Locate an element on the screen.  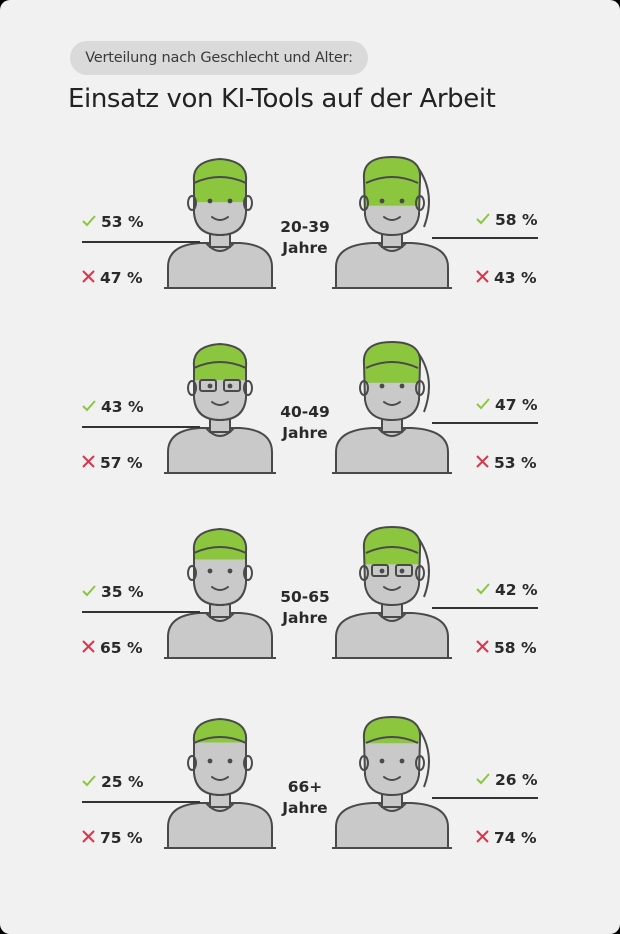
male-no-stat: 75 % is located at coordinates (112, 838).